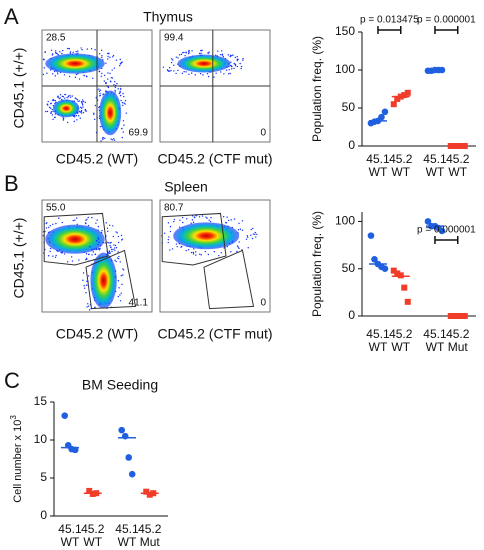 The width and height of the screenshot is (484, 550). I want to click on y-tick-label: 0, so click(43, 515).